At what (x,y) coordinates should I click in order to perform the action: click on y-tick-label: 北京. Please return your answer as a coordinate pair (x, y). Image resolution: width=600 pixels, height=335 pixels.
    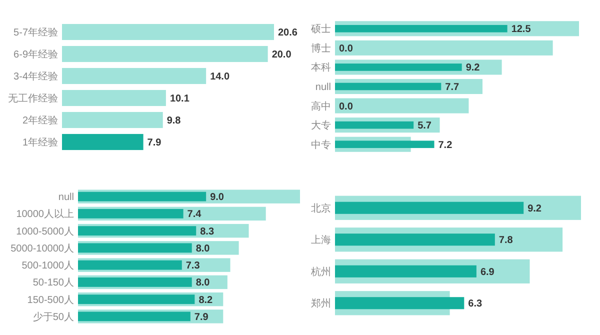
    Looking at the image, I should click on (321, 208).